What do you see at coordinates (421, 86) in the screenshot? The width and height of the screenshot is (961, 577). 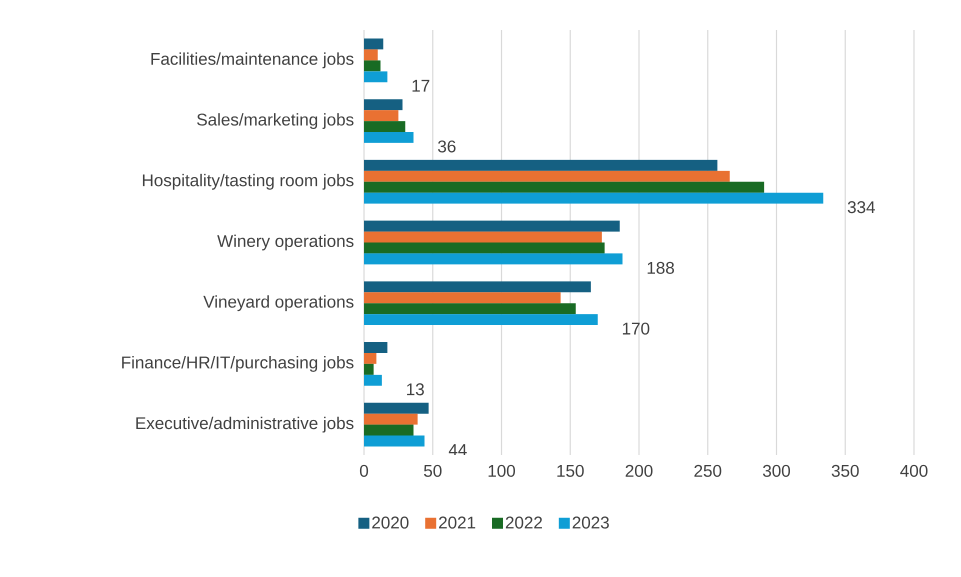 I see `data-label: 17` at bounding box center [421, 86].